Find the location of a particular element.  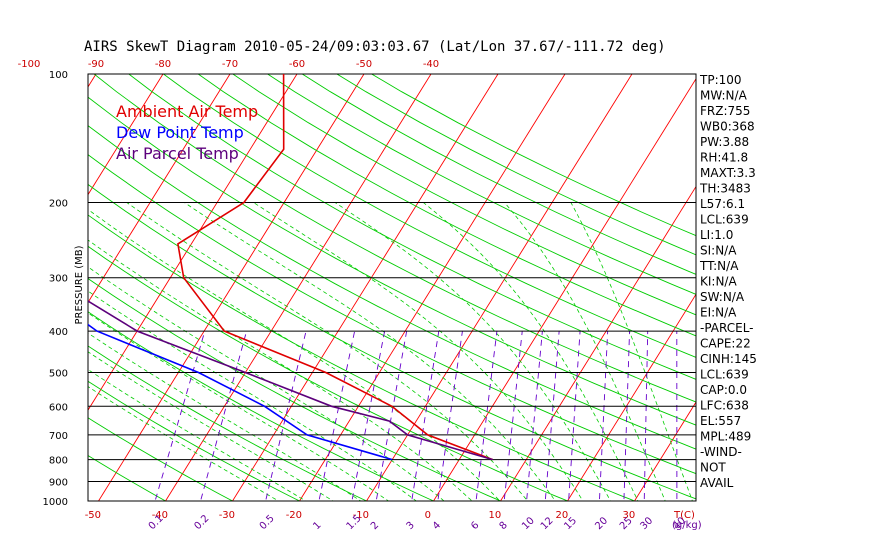

index-item: MW:N/A is located at coordinates (724, 96).